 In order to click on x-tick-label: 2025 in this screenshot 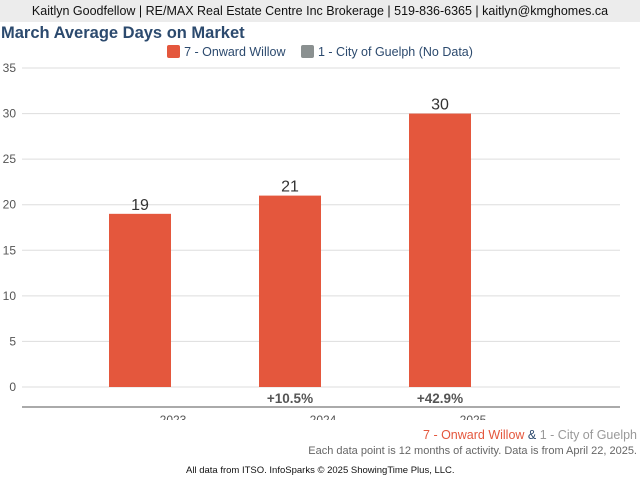, I will do `click(473, 416)`.